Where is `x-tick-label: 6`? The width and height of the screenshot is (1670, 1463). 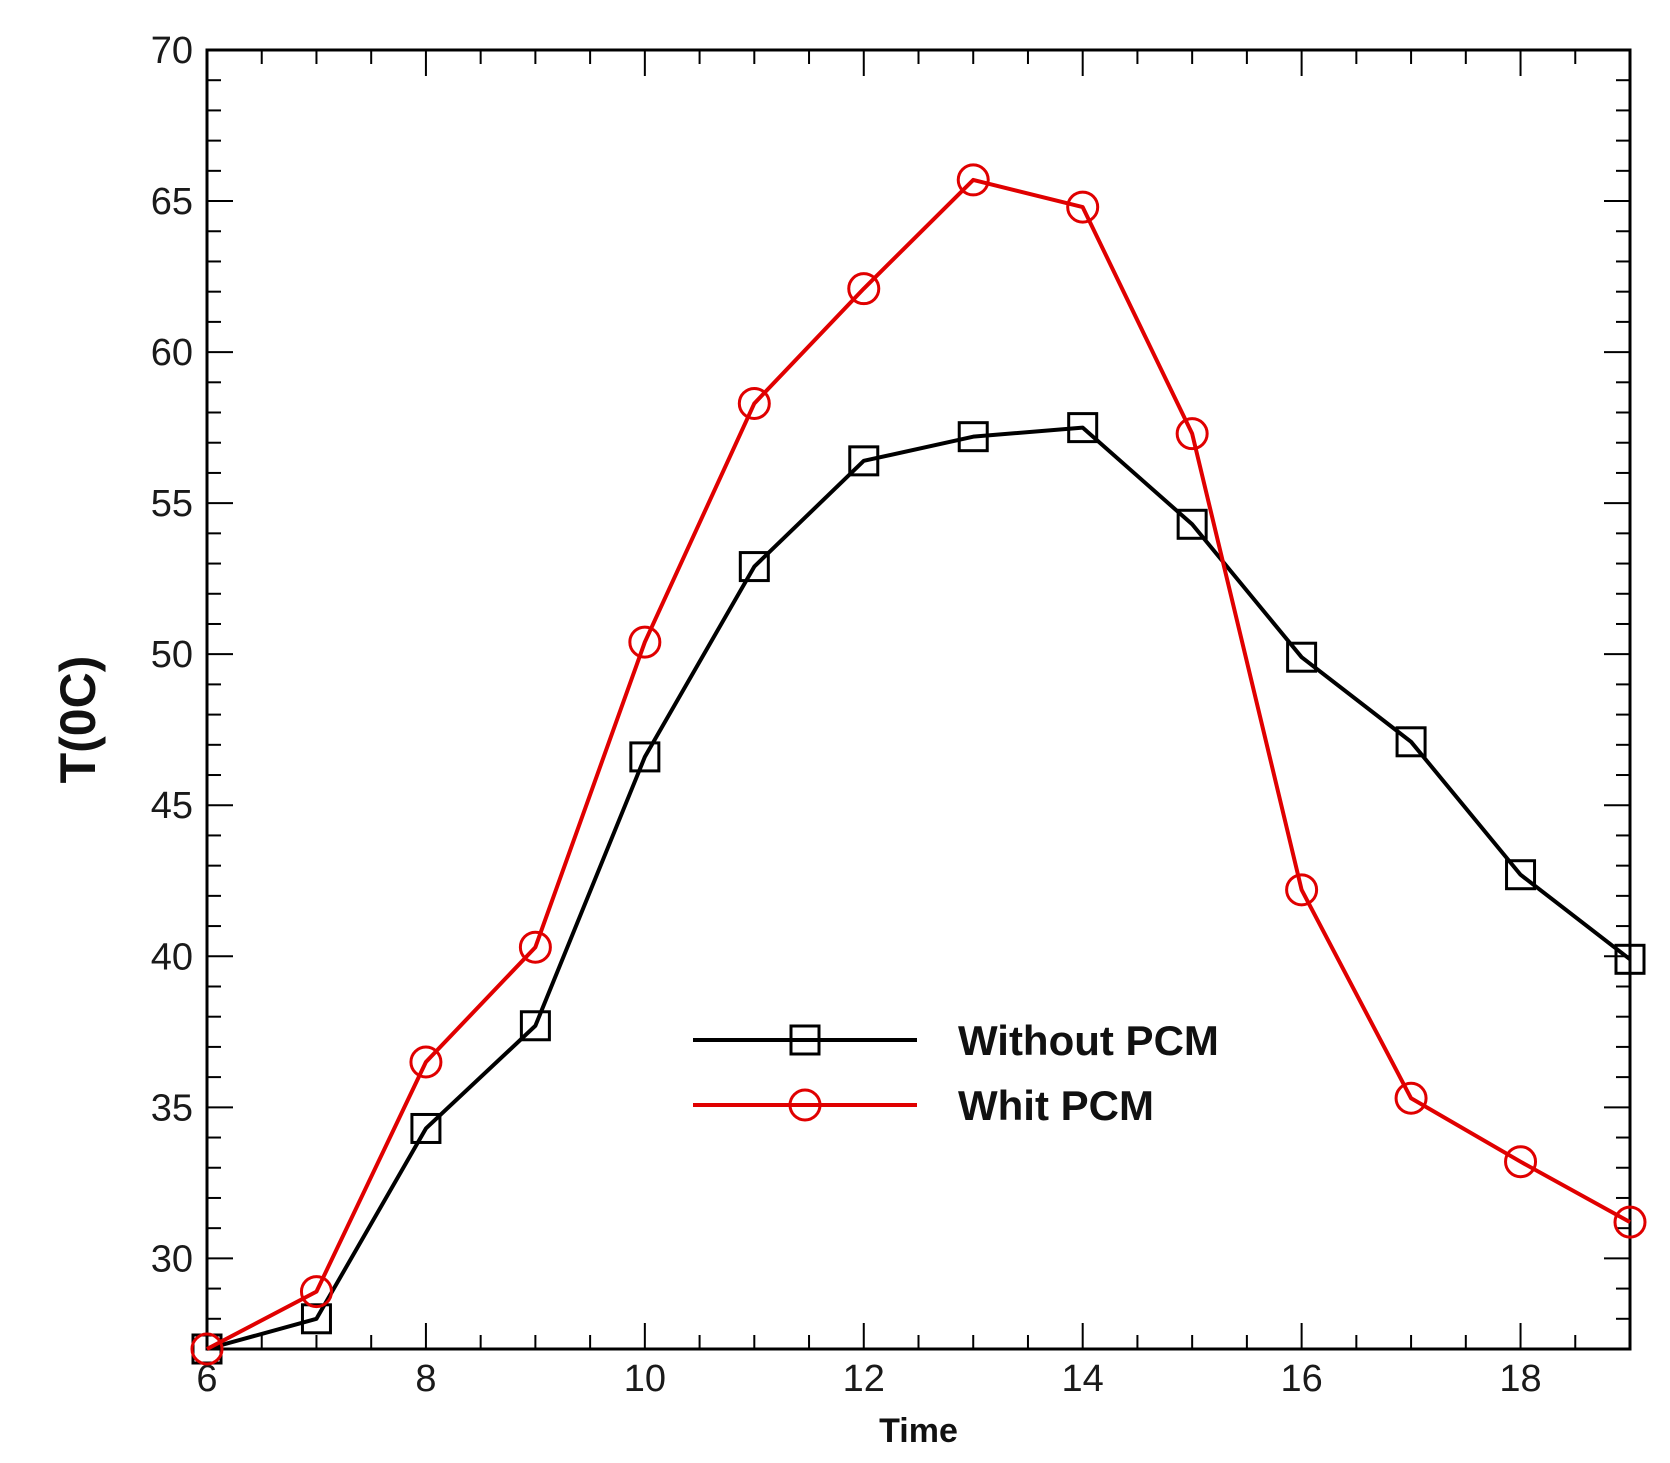
x-tick-label: 6 is located at coordinates (206, 1379).